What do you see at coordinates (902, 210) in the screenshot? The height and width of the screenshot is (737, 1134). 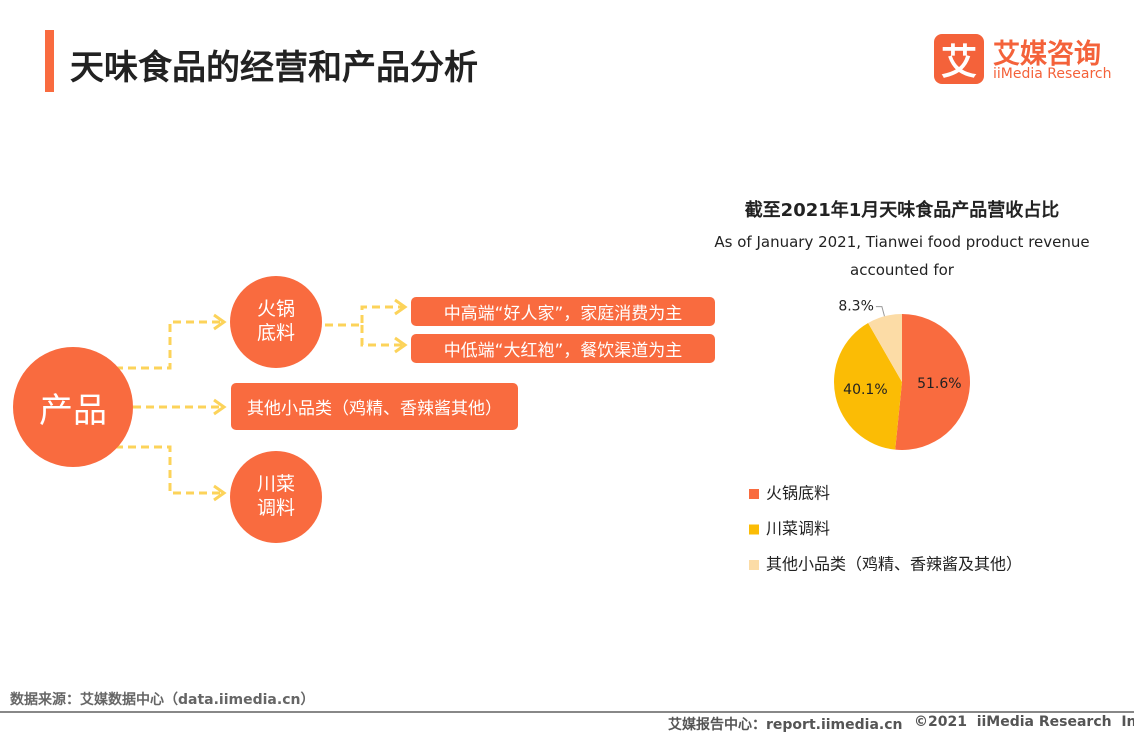 I see `chart-title: 截至2021年1月天味食品产品营收占比` at bounding box center [902, 210].